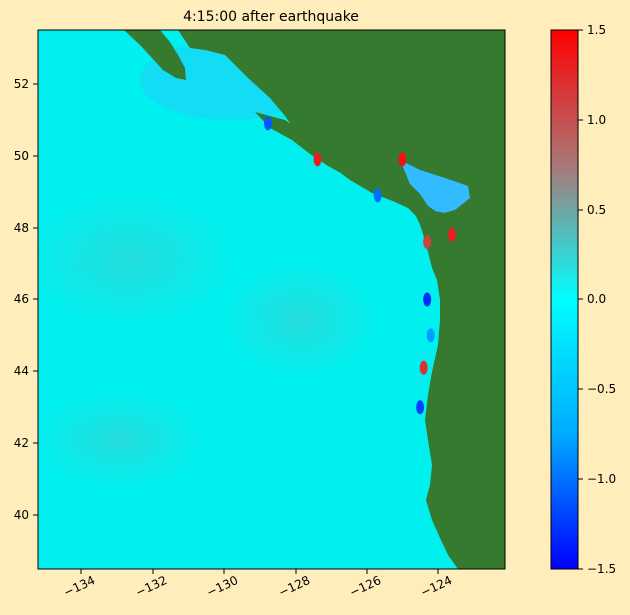 The height and width of the screenshot is (615, 630). I want to click on colorbar-tick-0.0: 0.0, so click(592, 299).